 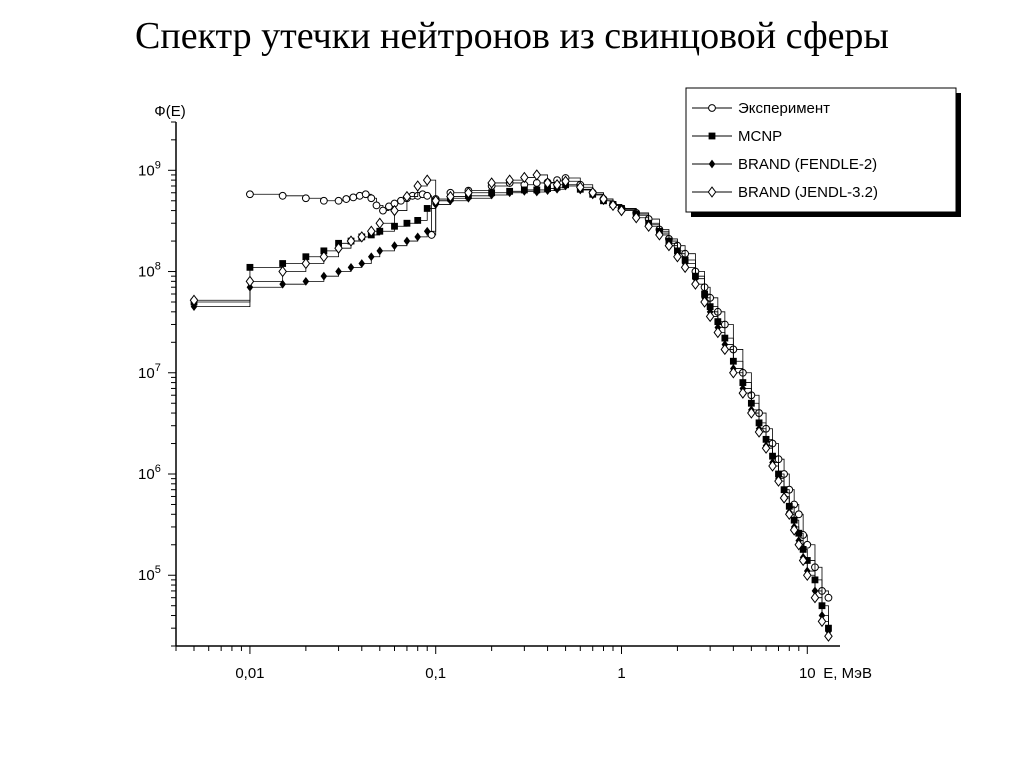 What do you see at coordinates (149, 169) in the screenshot?
I see `y-tick-label: 10⁹` at bounding box center [149, 169].